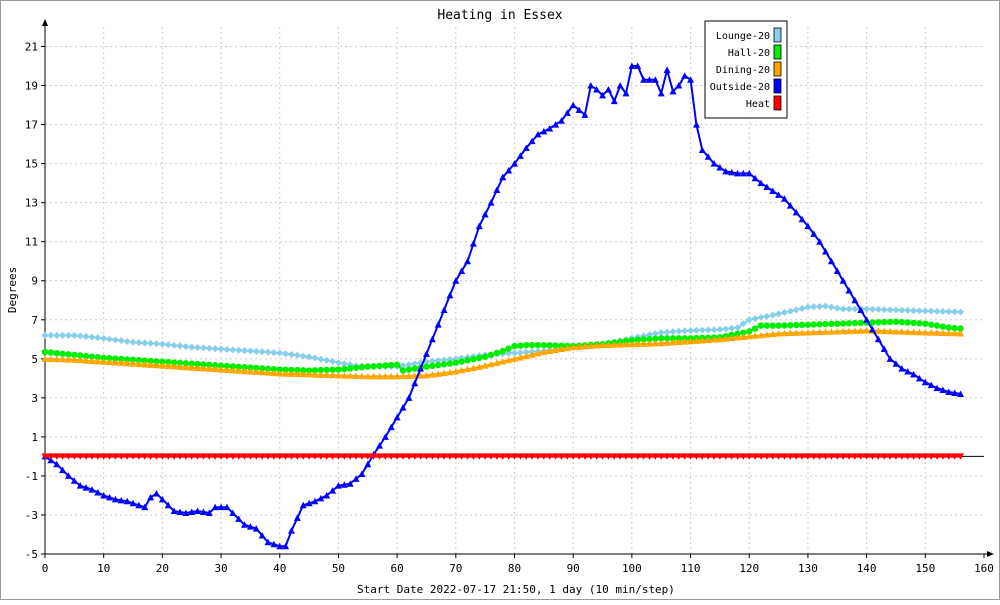 The image size is (1000, 605). Describe the element at coordinates (45, 568) in the screenshot. I see `x-tick-label: 0` at that location.